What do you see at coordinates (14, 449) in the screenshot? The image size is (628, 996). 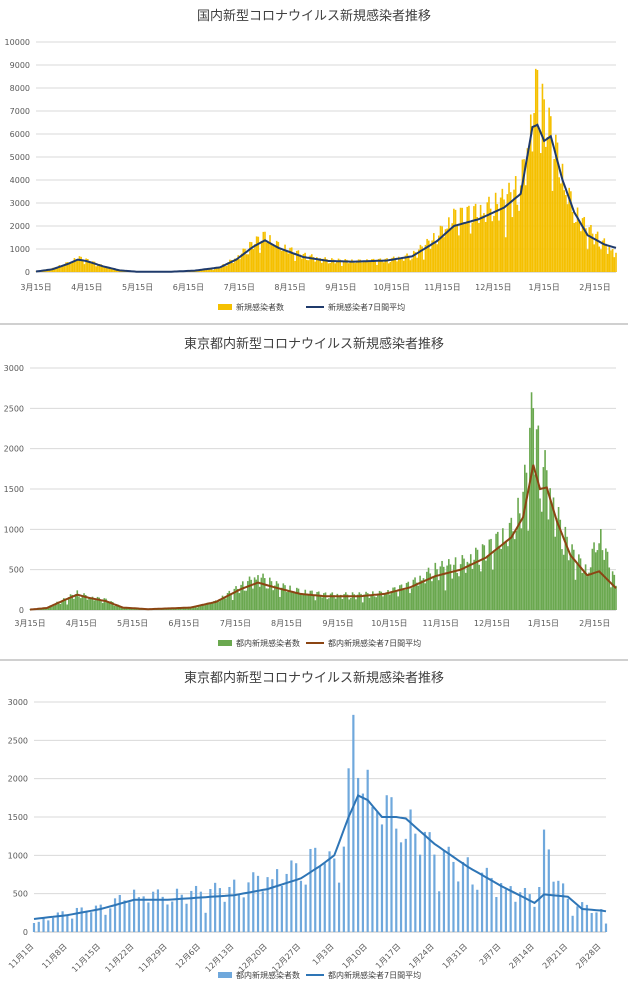 I see `y-tick-label: 2000` at bounding box center [14, 449].